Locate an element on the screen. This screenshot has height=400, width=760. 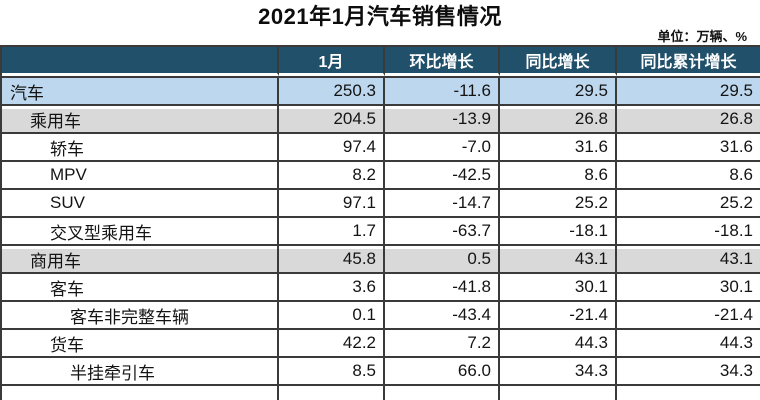
cell-value: -41.8 is located at coordinates (442, 286).